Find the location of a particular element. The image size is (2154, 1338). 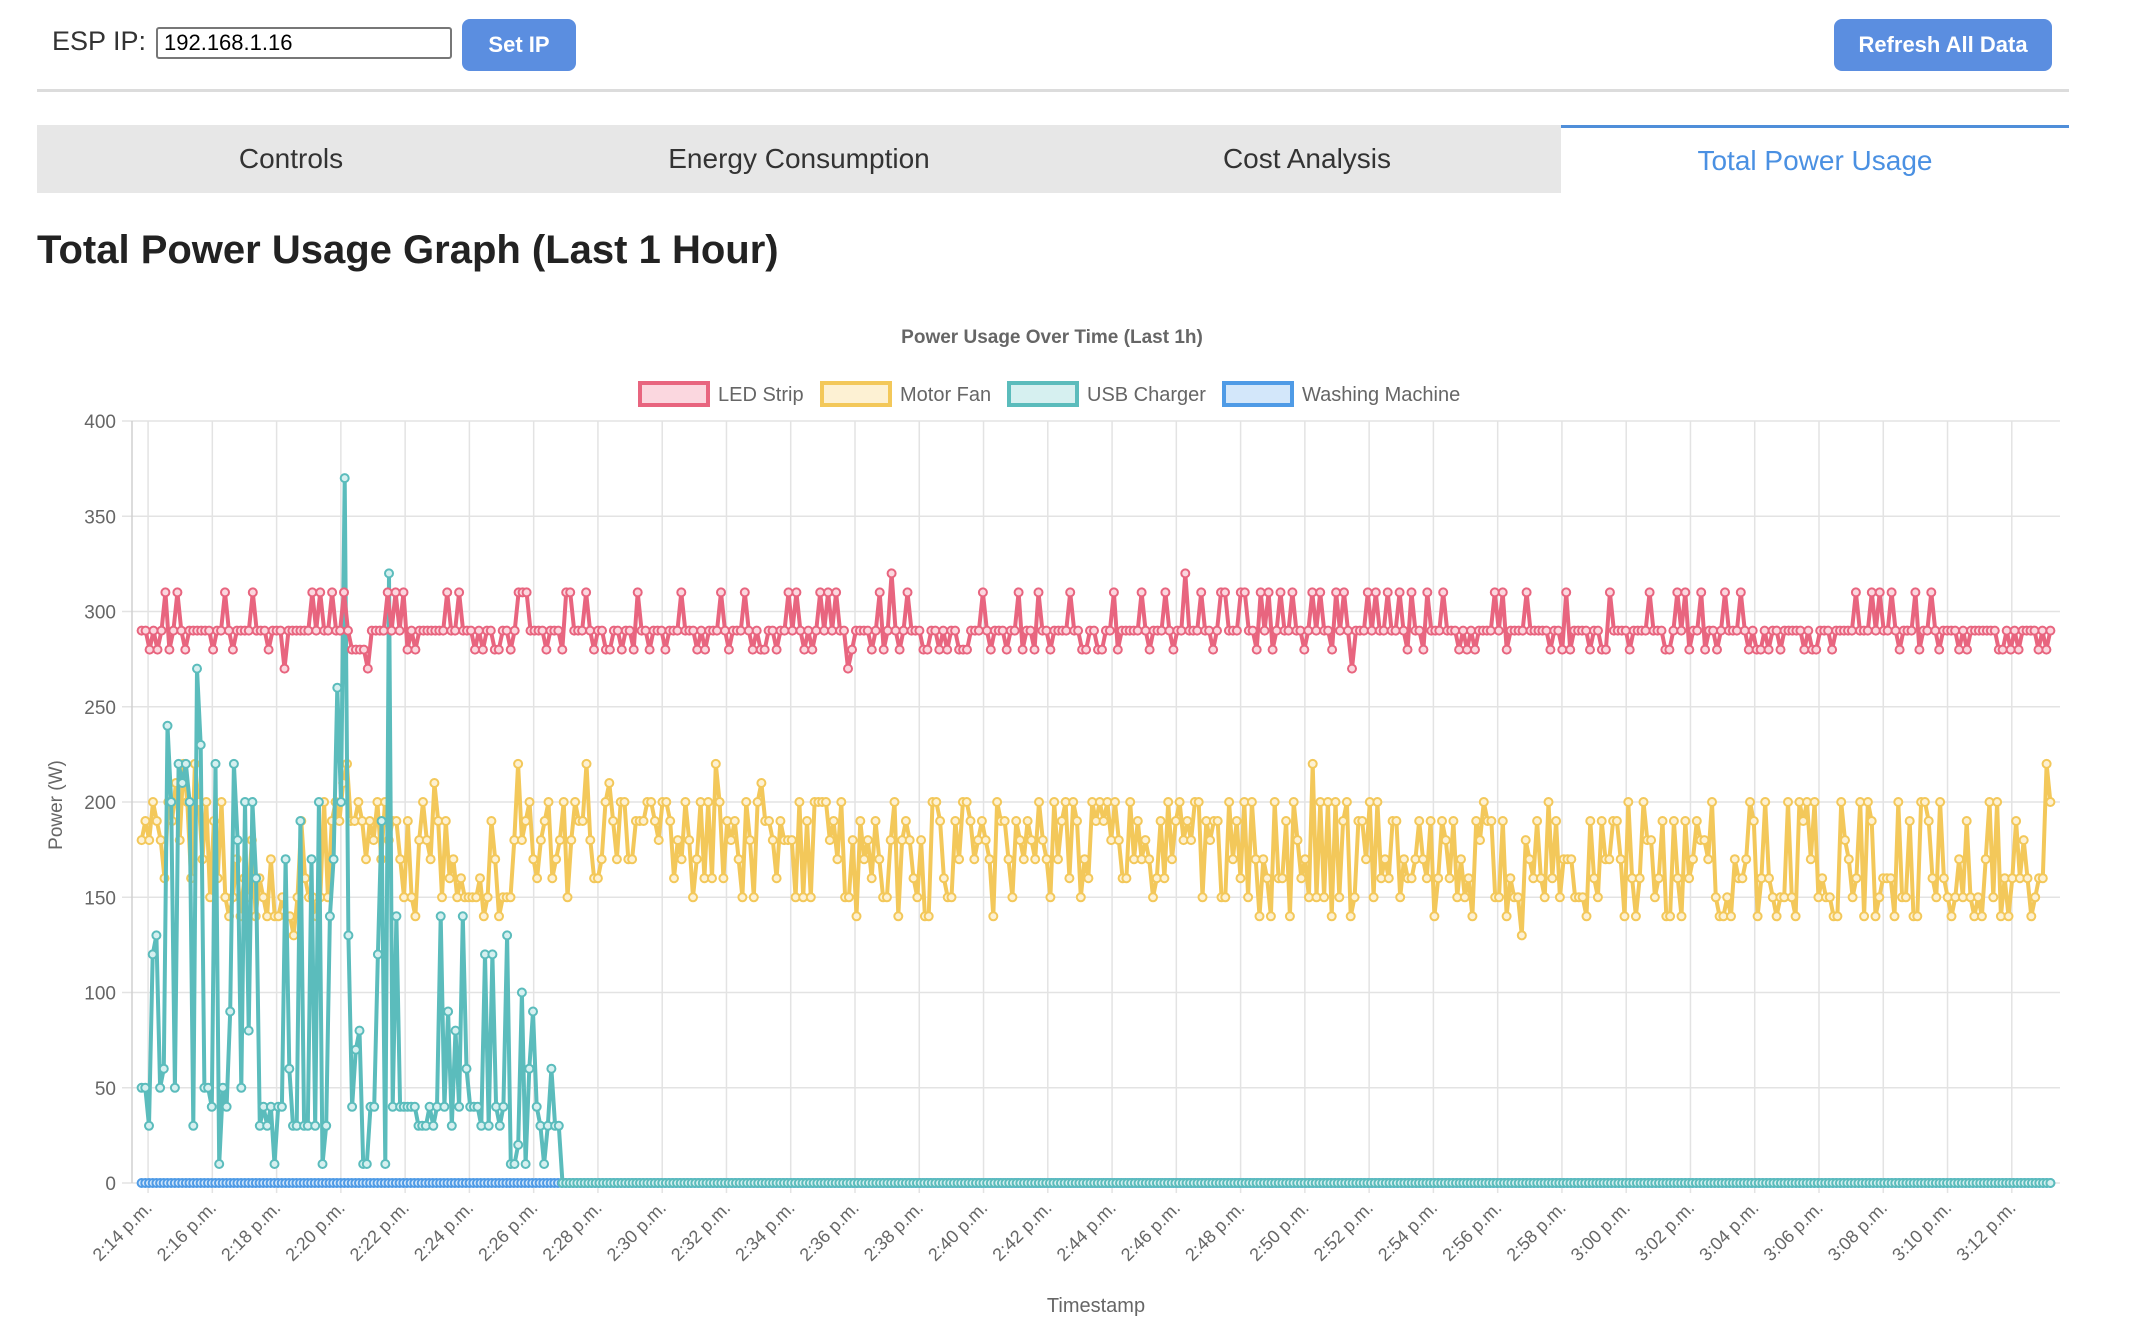

set-ip-button: Set IP is located at coordinates (519, 45).